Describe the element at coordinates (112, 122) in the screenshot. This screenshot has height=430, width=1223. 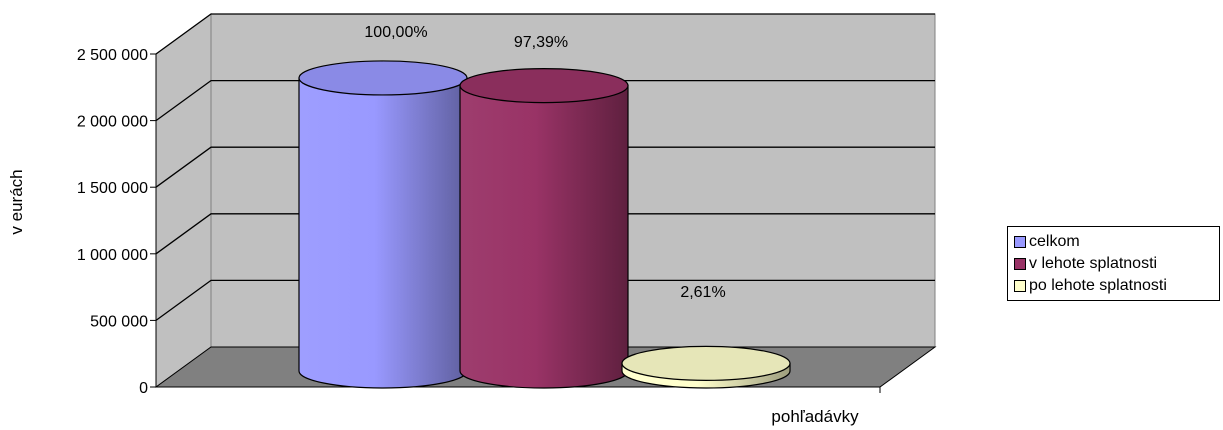
I see `y-tick-label: 2 000 000` at that location.